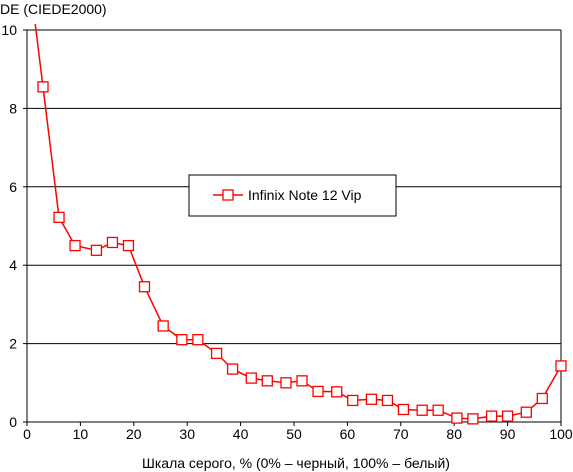 The height and width of the screenshot is (472, 573). I want to click on y-tick-label: 4, so click(13, 265).